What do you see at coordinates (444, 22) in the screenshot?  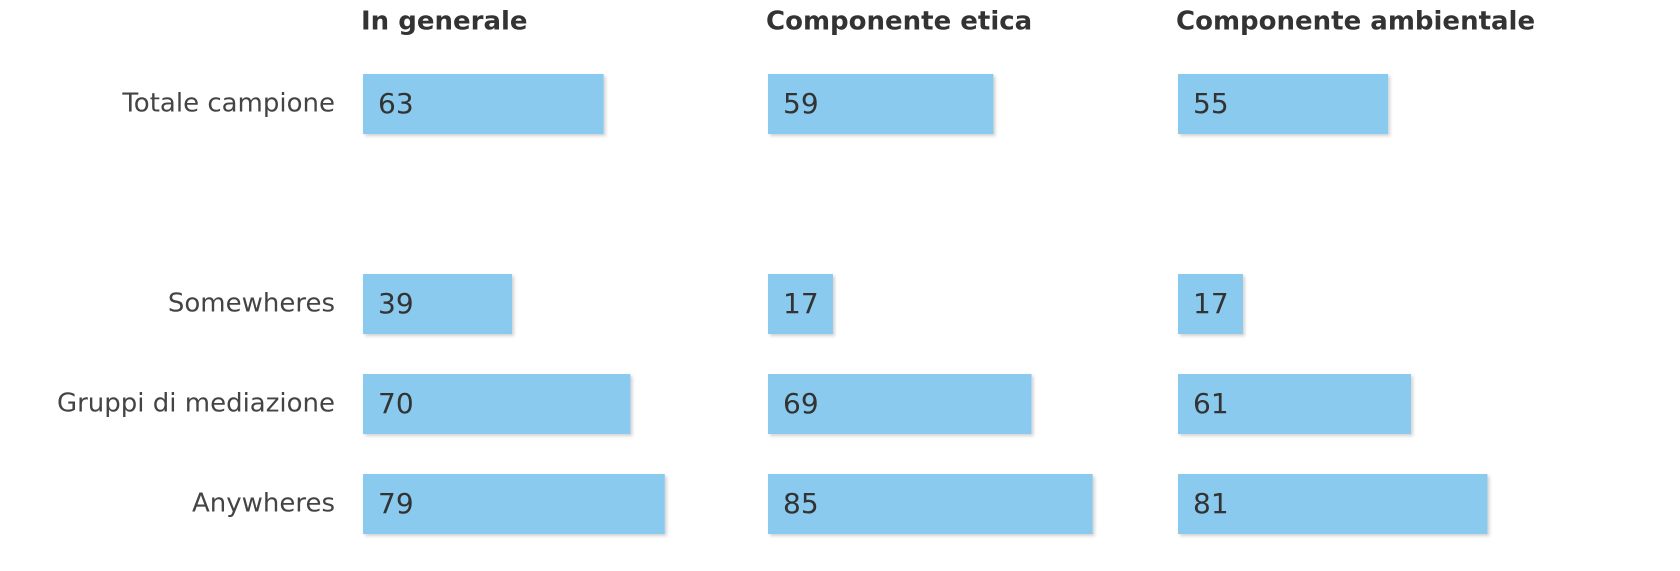 I see `panel-title: In generale` at bounding box center [444, 22].